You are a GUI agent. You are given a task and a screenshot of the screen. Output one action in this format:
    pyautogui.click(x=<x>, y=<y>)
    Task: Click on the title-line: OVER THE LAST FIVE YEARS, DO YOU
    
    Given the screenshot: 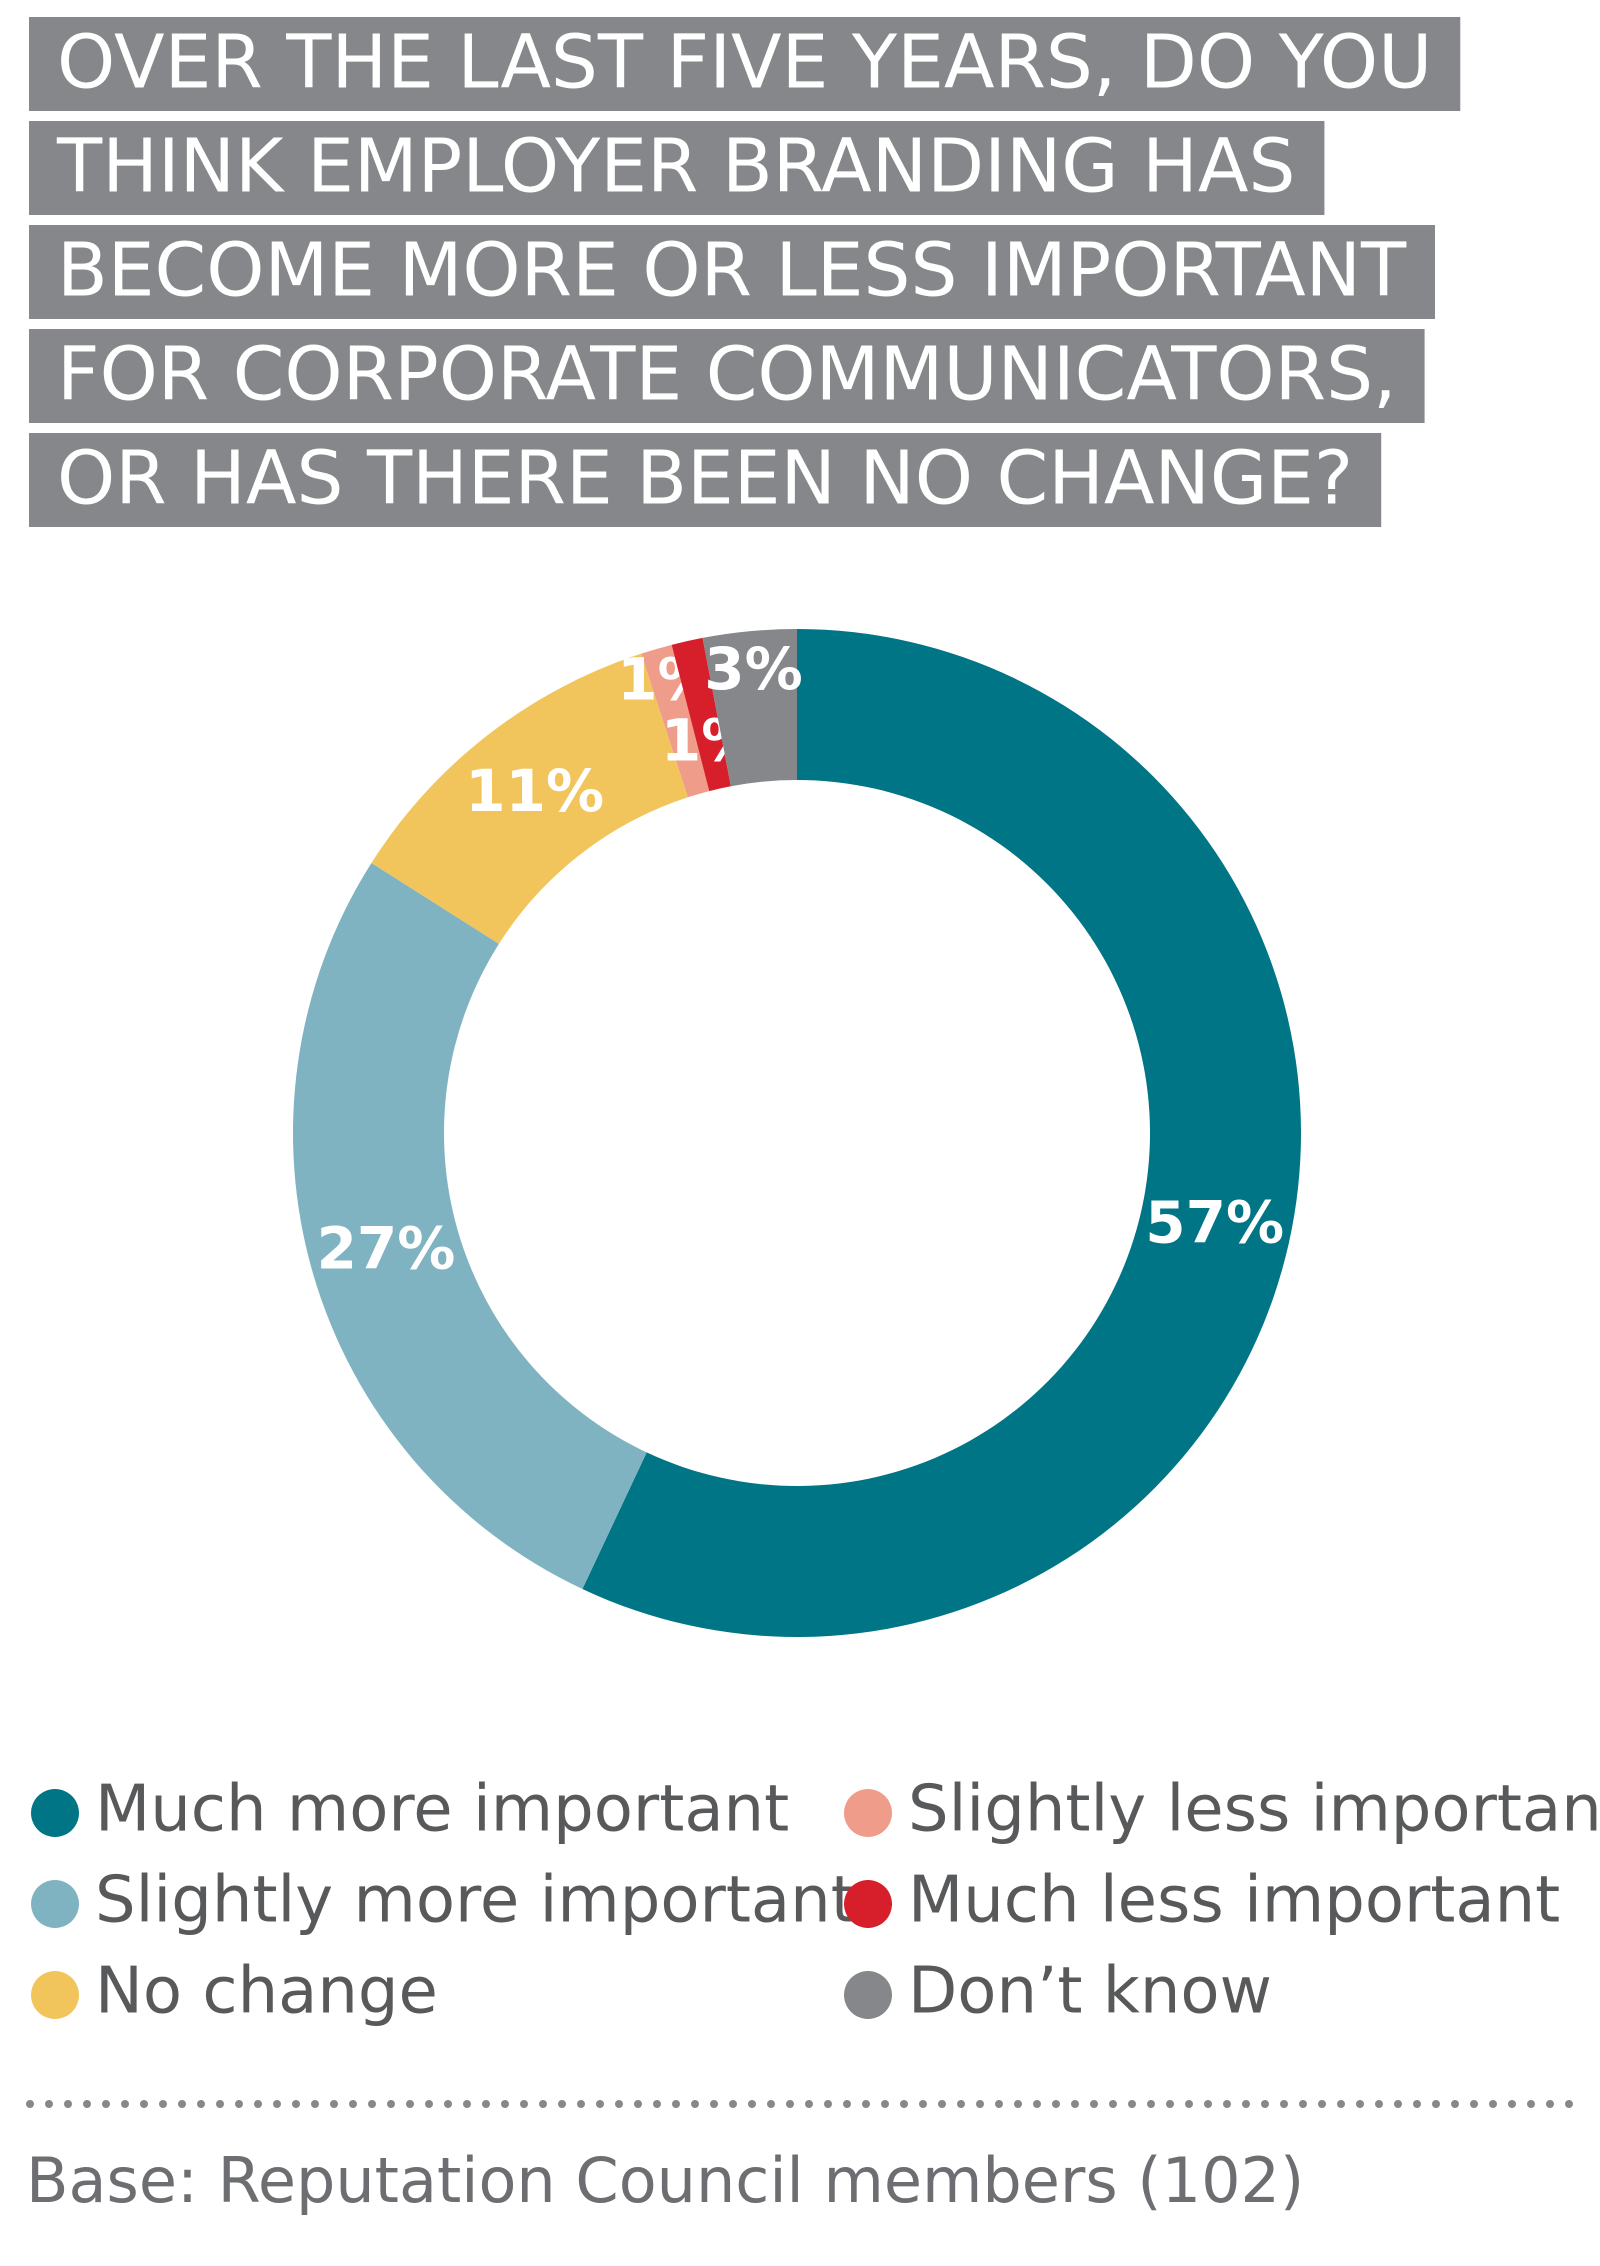 What is the action you would take?
    pyautogui.click(x=744, y=63)
    